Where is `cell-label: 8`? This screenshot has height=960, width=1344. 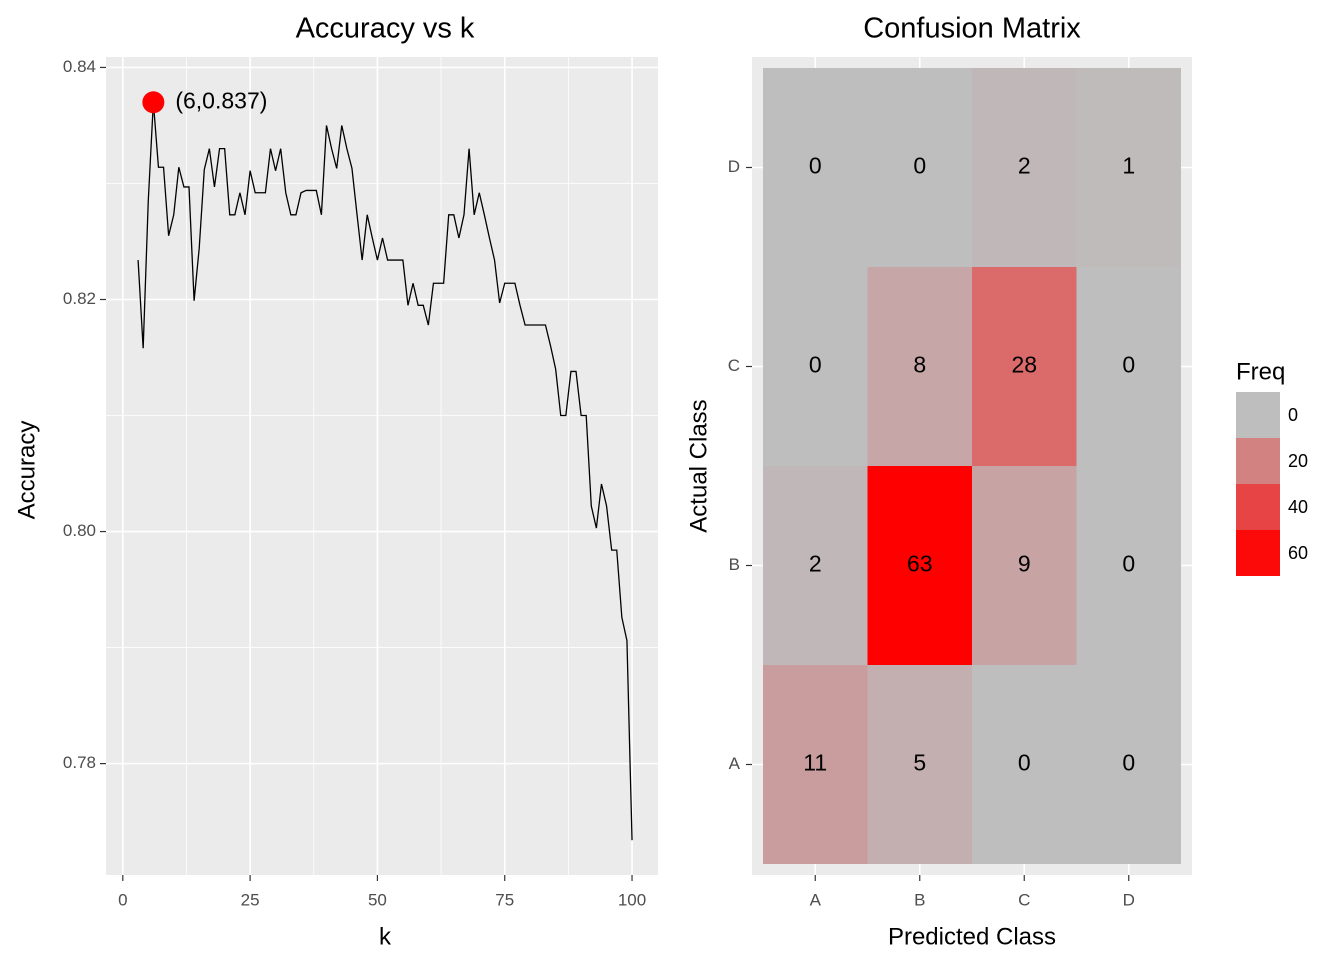
cell-label: 8 is located at coordinates (919, 365).